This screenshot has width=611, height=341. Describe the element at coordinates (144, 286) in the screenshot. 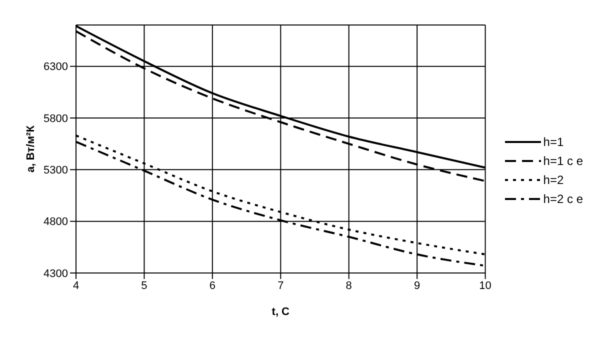

I see `x-tick-label: 5` at that location.